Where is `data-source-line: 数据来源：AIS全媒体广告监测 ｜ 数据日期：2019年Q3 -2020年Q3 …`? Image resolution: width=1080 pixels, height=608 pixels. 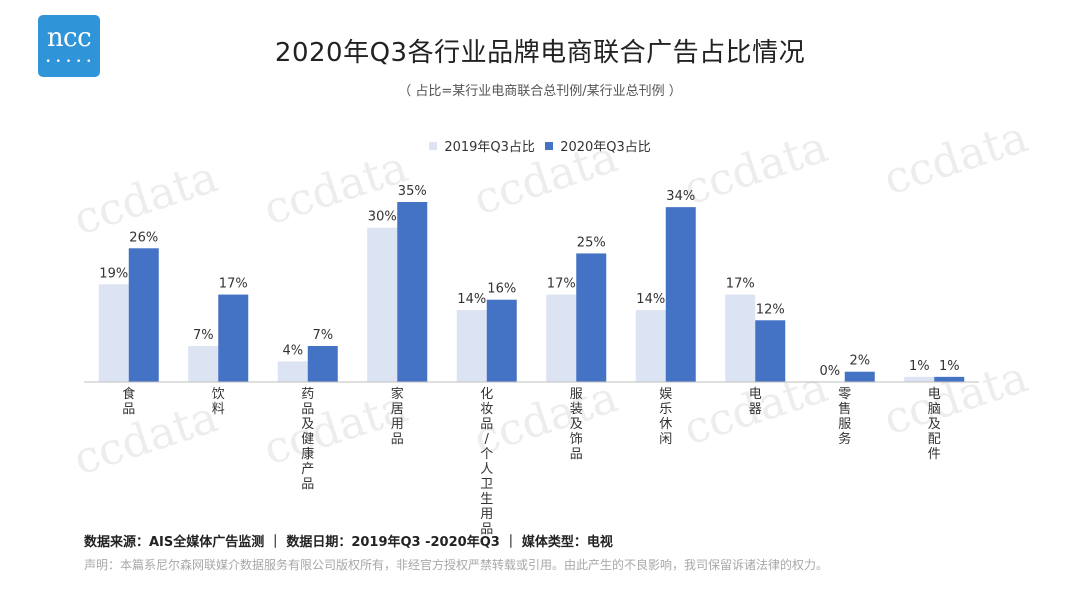
data-source-line: 数据来源：AIS全媒体广告监测 ｜ 数据日期：2019年Q3 -2020年Q3 … is located at coordinates (348, 542).